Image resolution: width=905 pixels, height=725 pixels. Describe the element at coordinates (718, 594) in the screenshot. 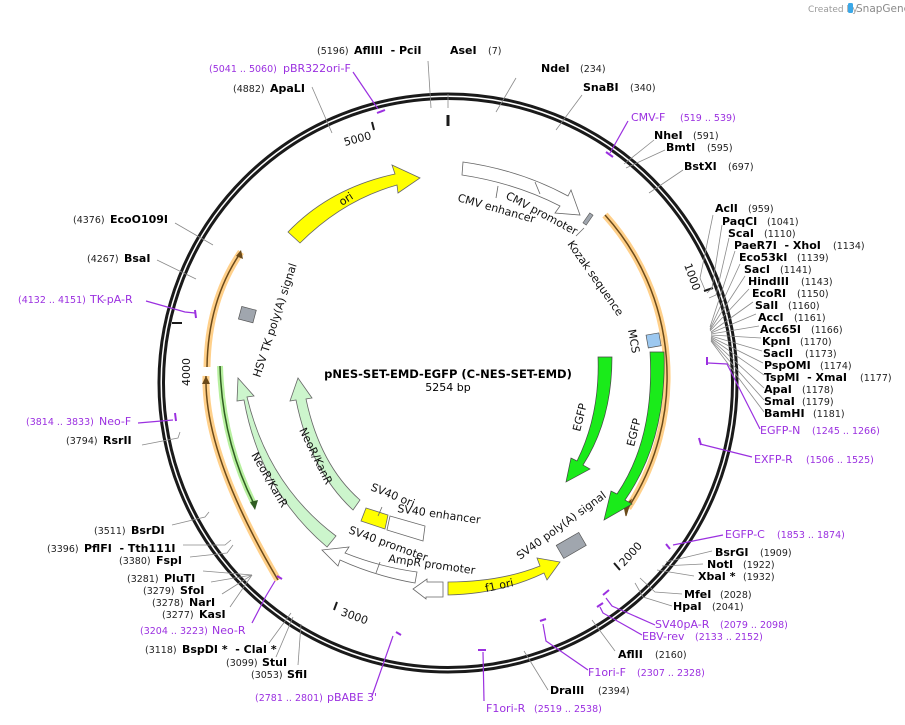

I see `enzyme-mfei: MfeI (2028)` at that location.